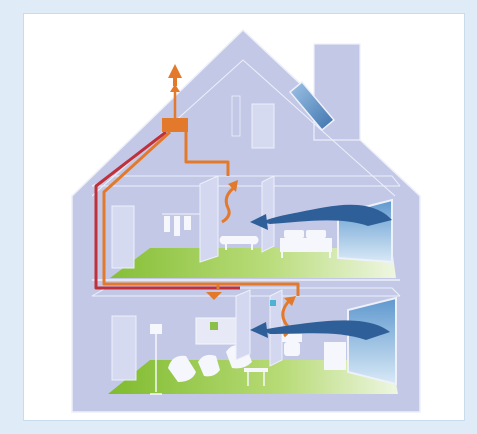  What do you see at coordinates (312, 106) in the screenshot?
I see `roof-skylight` at bounding box center [312, 106].